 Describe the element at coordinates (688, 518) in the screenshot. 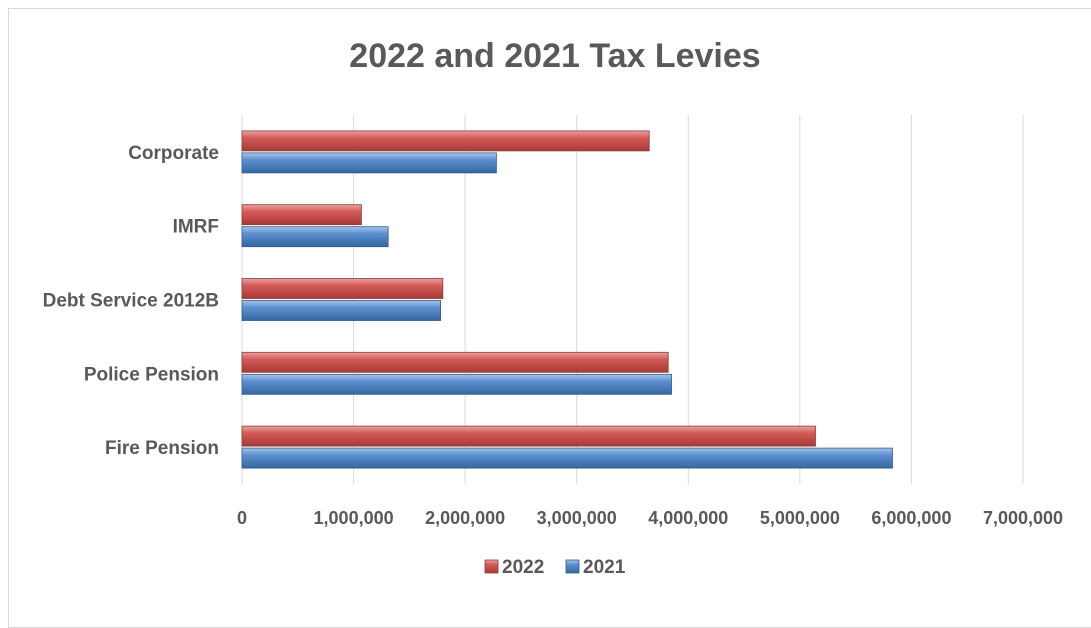

I see `x-tick-label: 4,000,000` at that location.